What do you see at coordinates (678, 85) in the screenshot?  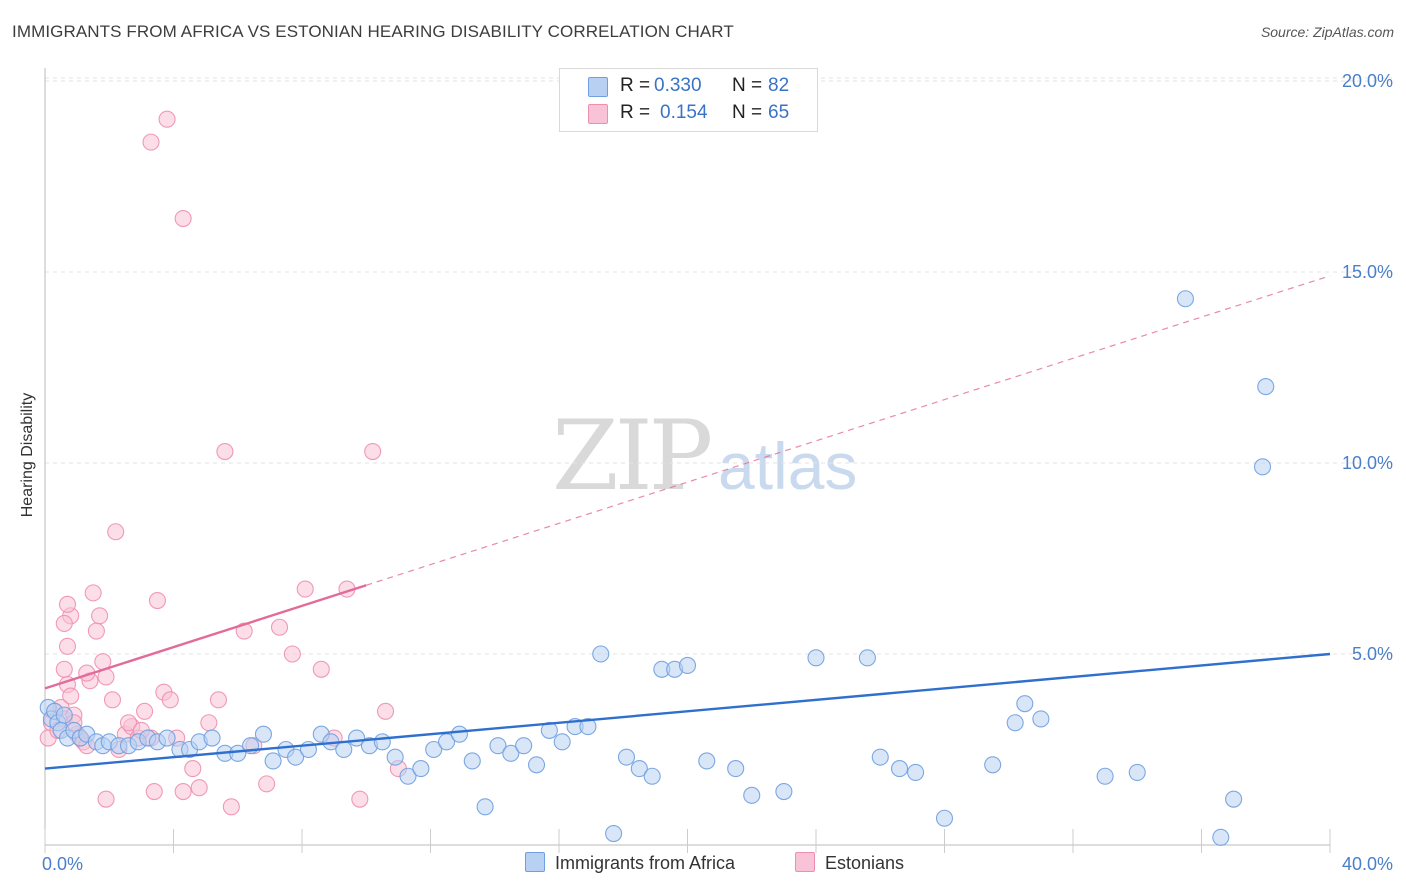 I see `legend-r-value: 0.330` at bounding box center [678, 85].